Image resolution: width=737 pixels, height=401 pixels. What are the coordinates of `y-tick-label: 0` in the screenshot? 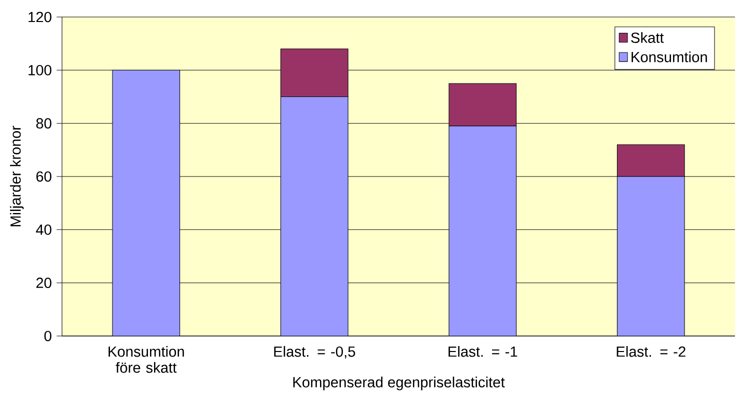 It's located at (48, 336).